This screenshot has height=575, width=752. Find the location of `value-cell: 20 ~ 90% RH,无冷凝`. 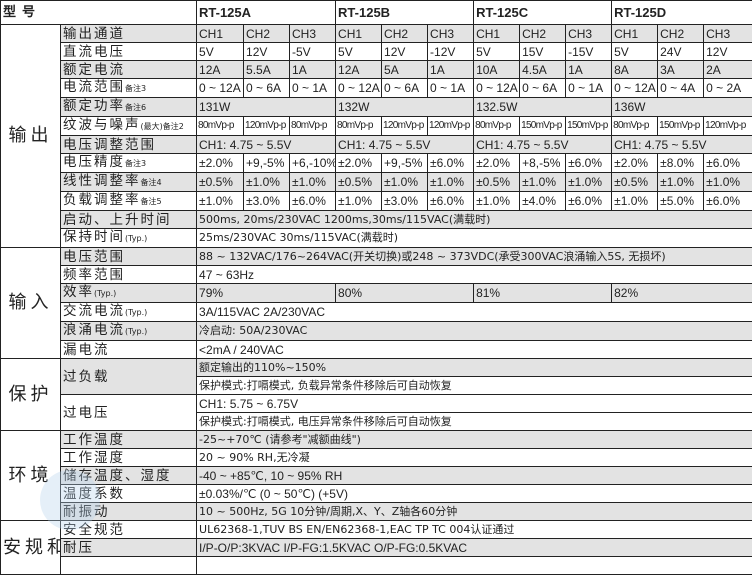

value-cell: 20 ~ 90% RH,无冷凝 is located at coordinates (474, 458).